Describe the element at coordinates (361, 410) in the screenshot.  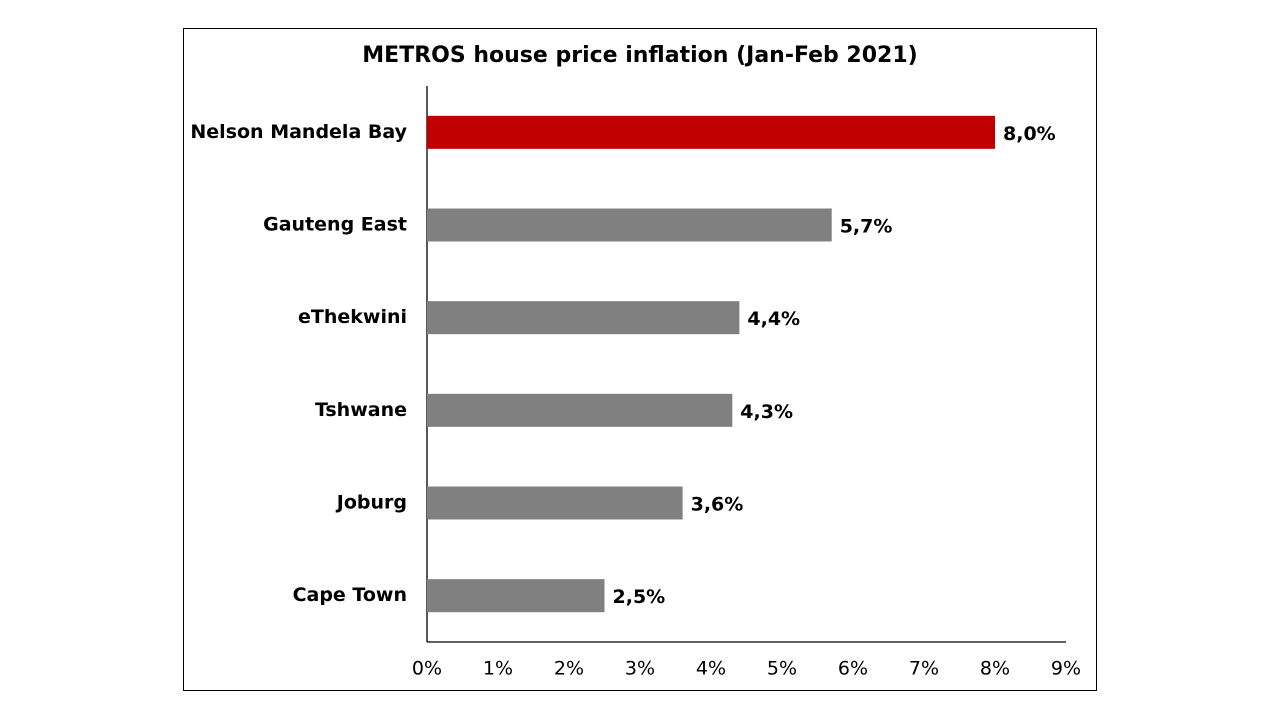
I see `y-tick-label: Tshwane` at that location.